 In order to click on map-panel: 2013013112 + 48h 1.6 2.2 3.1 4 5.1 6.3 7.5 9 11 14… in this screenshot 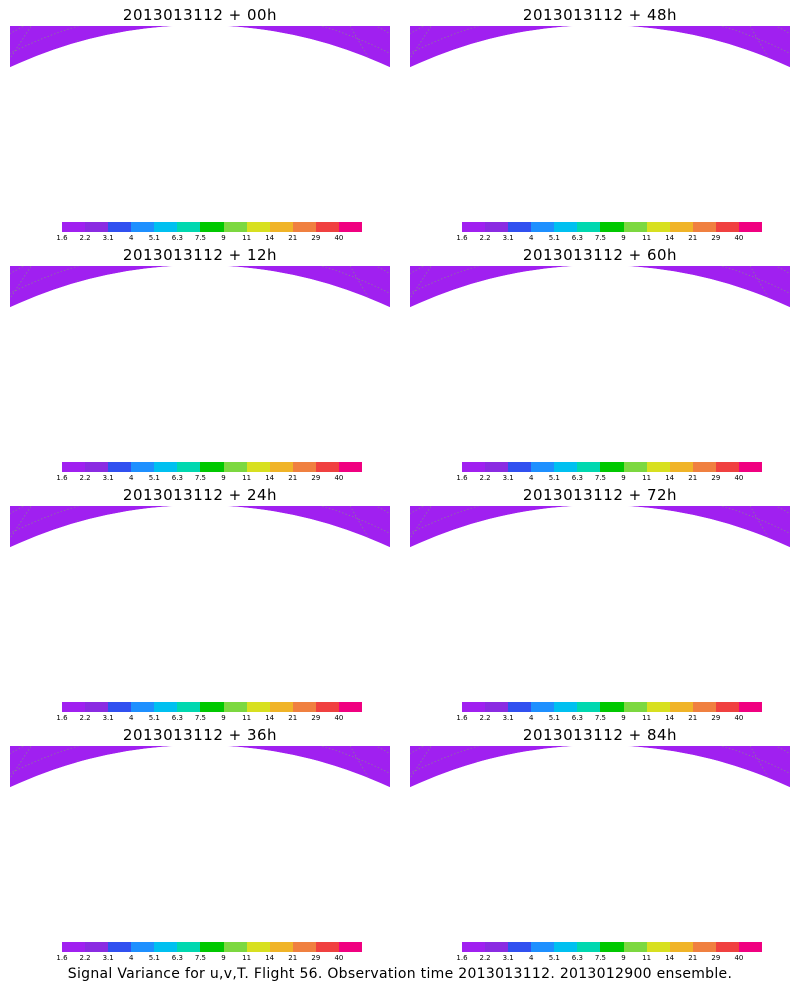, I will do `click(600, 121)`.